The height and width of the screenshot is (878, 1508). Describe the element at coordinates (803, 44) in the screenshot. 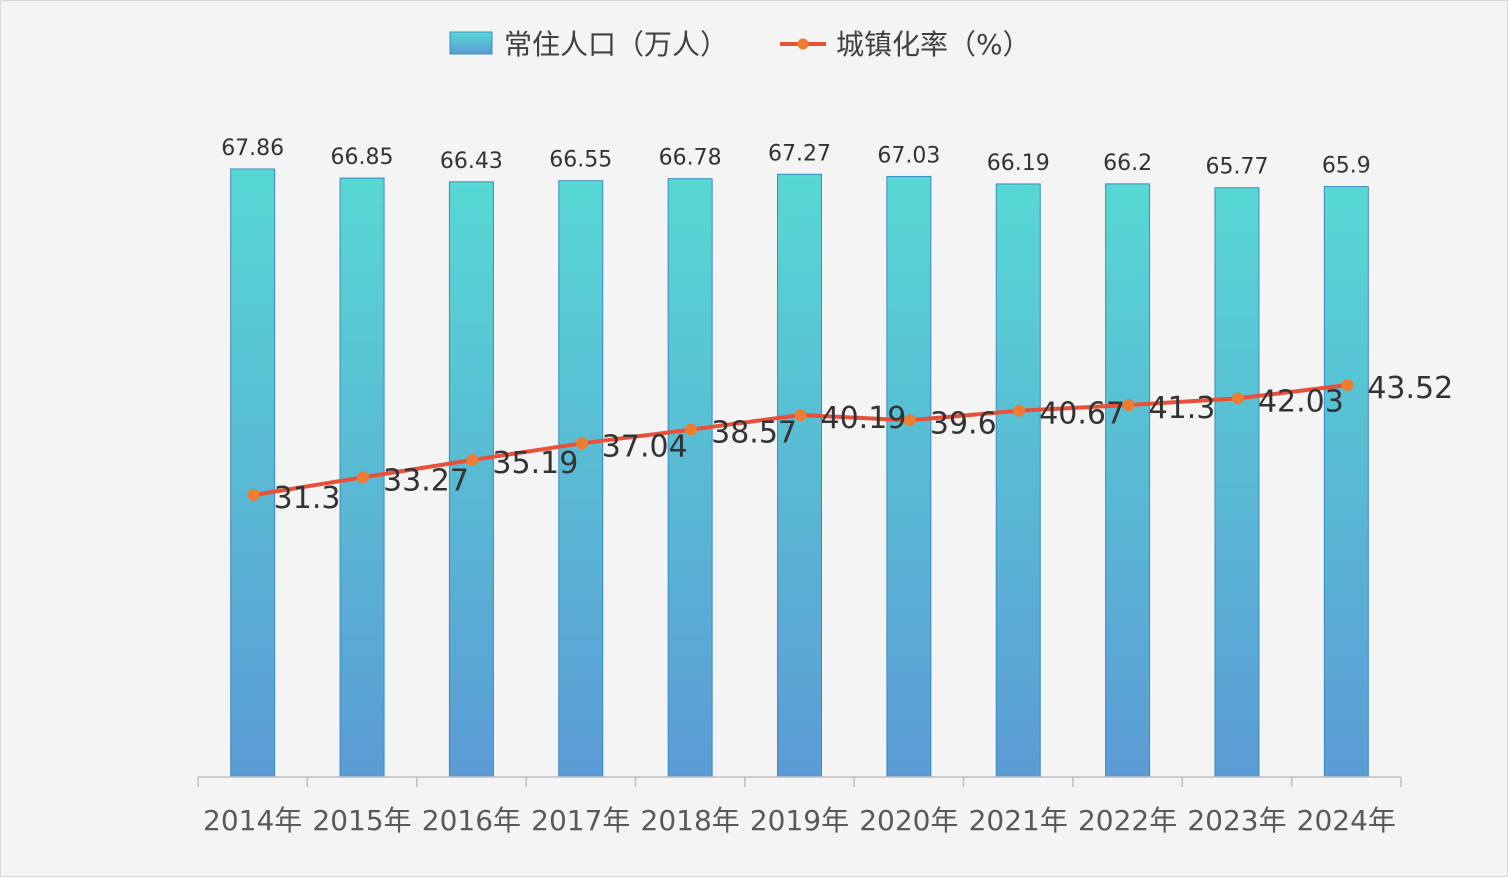

I see `legend-marker-urbanization` at that location.